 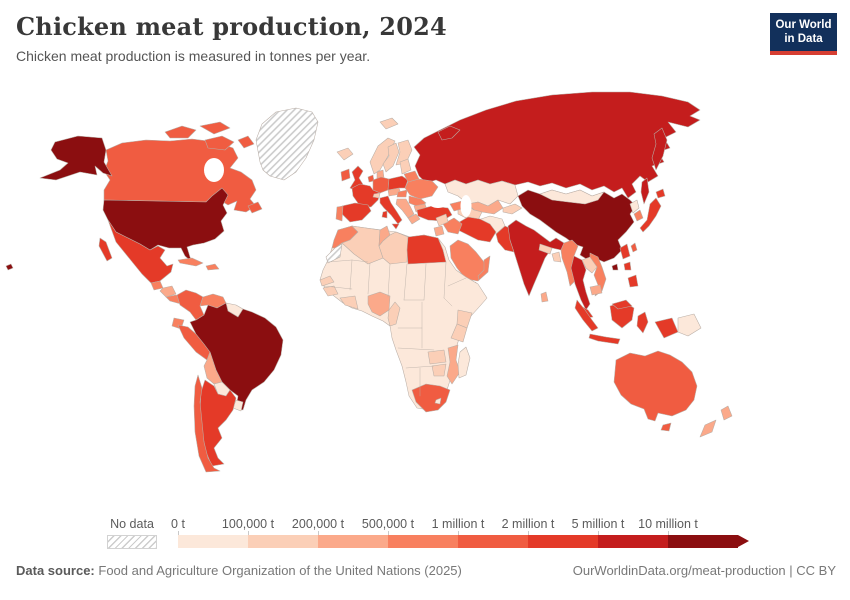 I want to click on country-iceland, so click(x=345, y=154).